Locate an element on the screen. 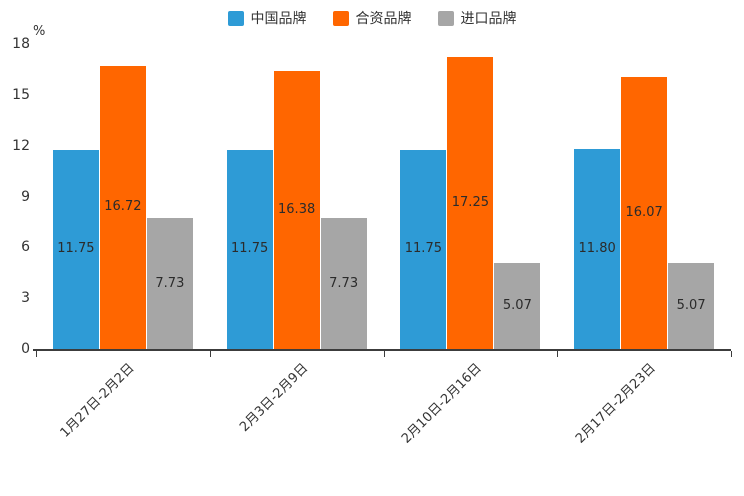 Image resolution: width=744 pixels, height=496 pixels. bar-中国品牌-2 is located at coordinates (423, 249).